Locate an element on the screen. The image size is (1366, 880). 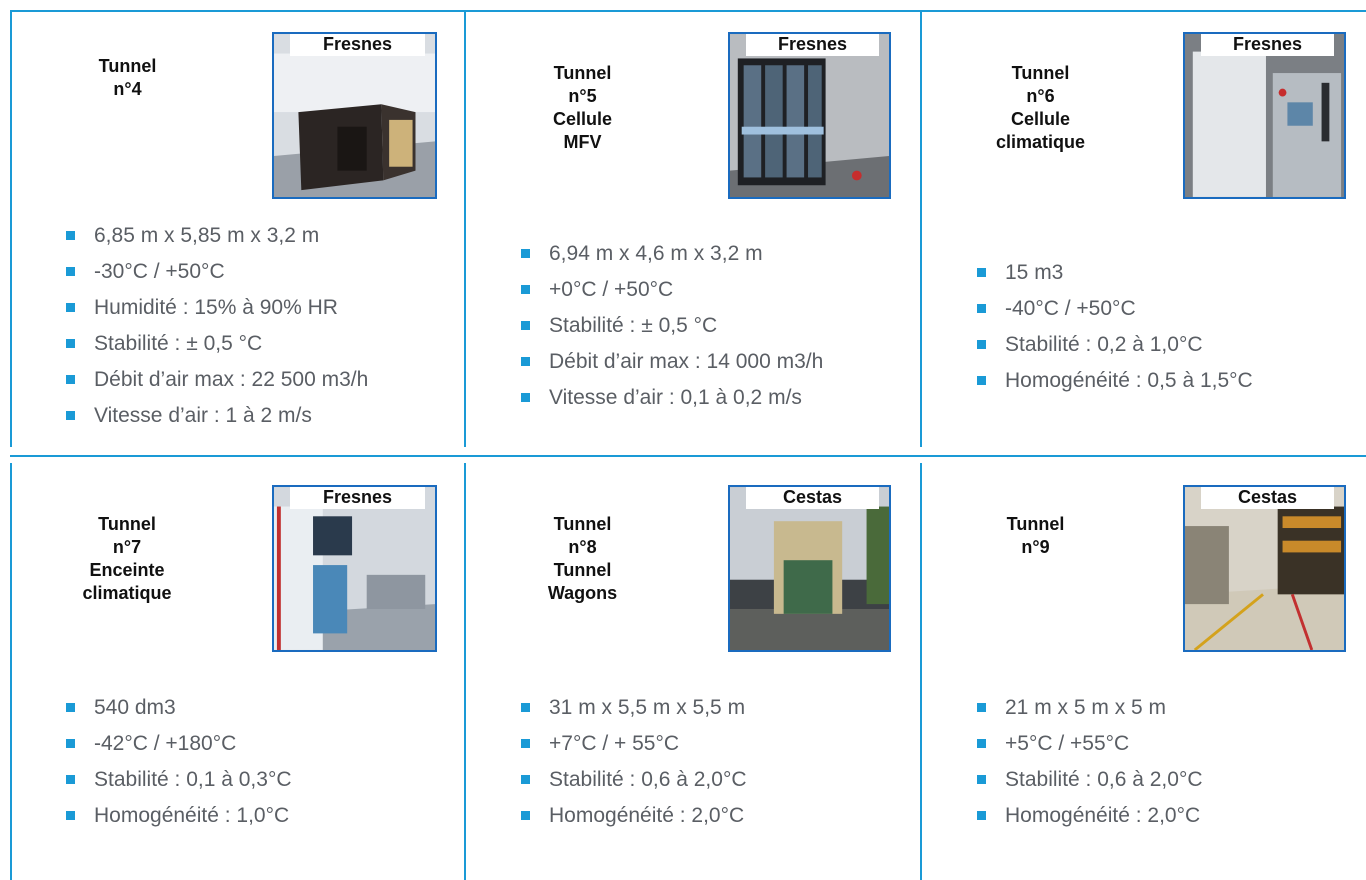
card-title: Tunnel n°9 is located at coordinates (1035, 536).